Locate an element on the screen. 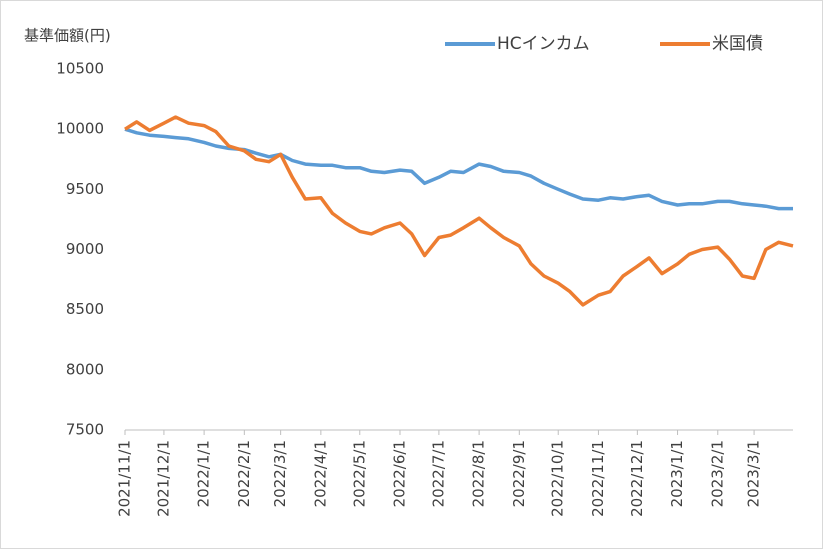 The width and height of the screenshot is (823, 549). y-tick-label: 8500 is located at coordinates (85, 309).